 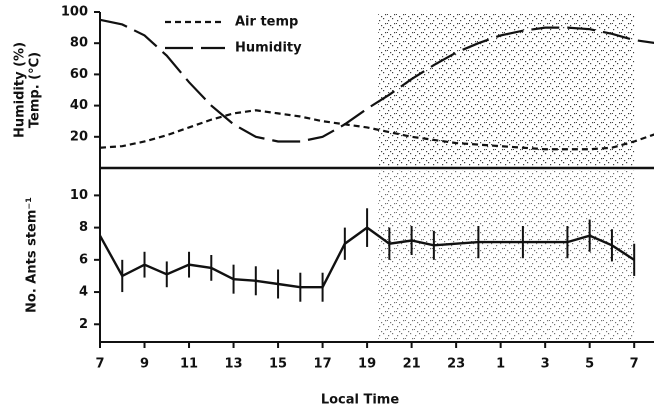 What do you see at coordinates (500, 364) in the screenshot?
I see `x-tick-label: 1` at bounding box center [500, 364].